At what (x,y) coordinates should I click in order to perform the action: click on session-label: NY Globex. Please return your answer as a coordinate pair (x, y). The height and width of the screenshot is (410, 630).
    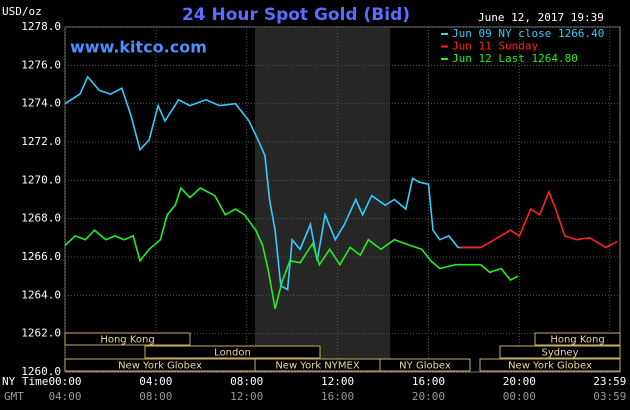
    Looking at the image, I should click on (425, 366).